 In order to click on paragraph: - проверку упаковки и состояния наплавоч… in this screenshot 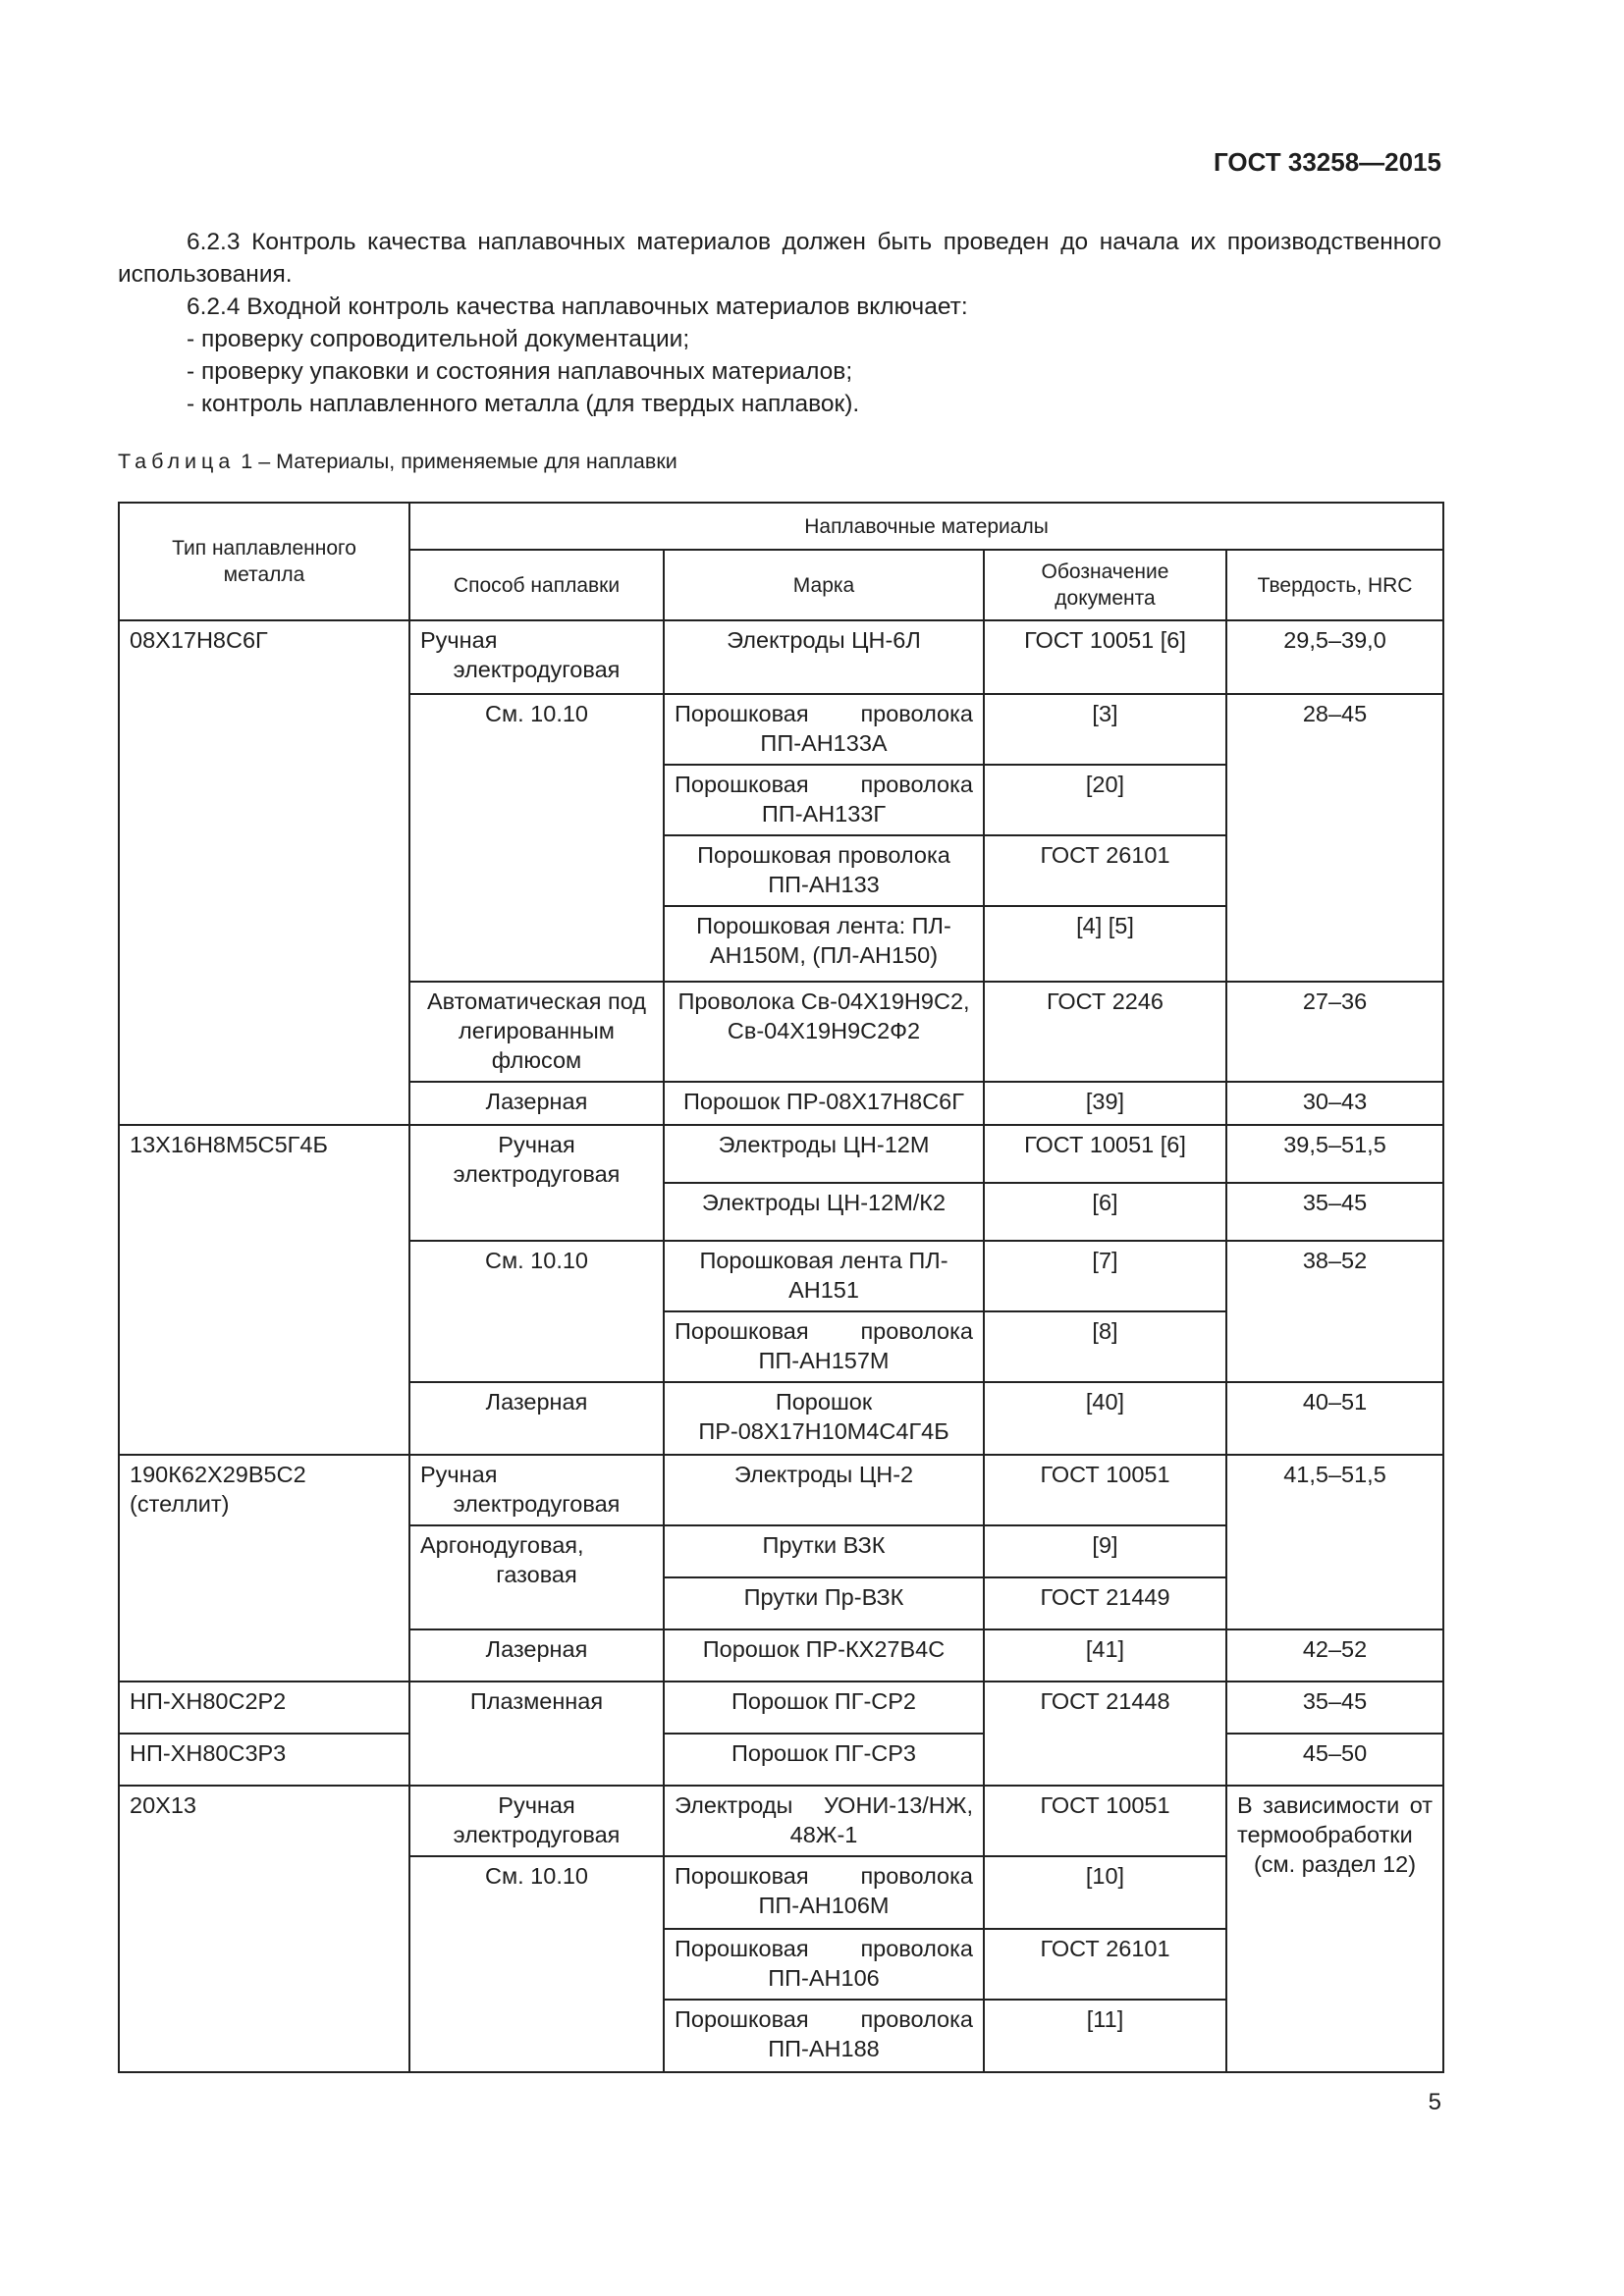, I will do `click(520, 371)`.